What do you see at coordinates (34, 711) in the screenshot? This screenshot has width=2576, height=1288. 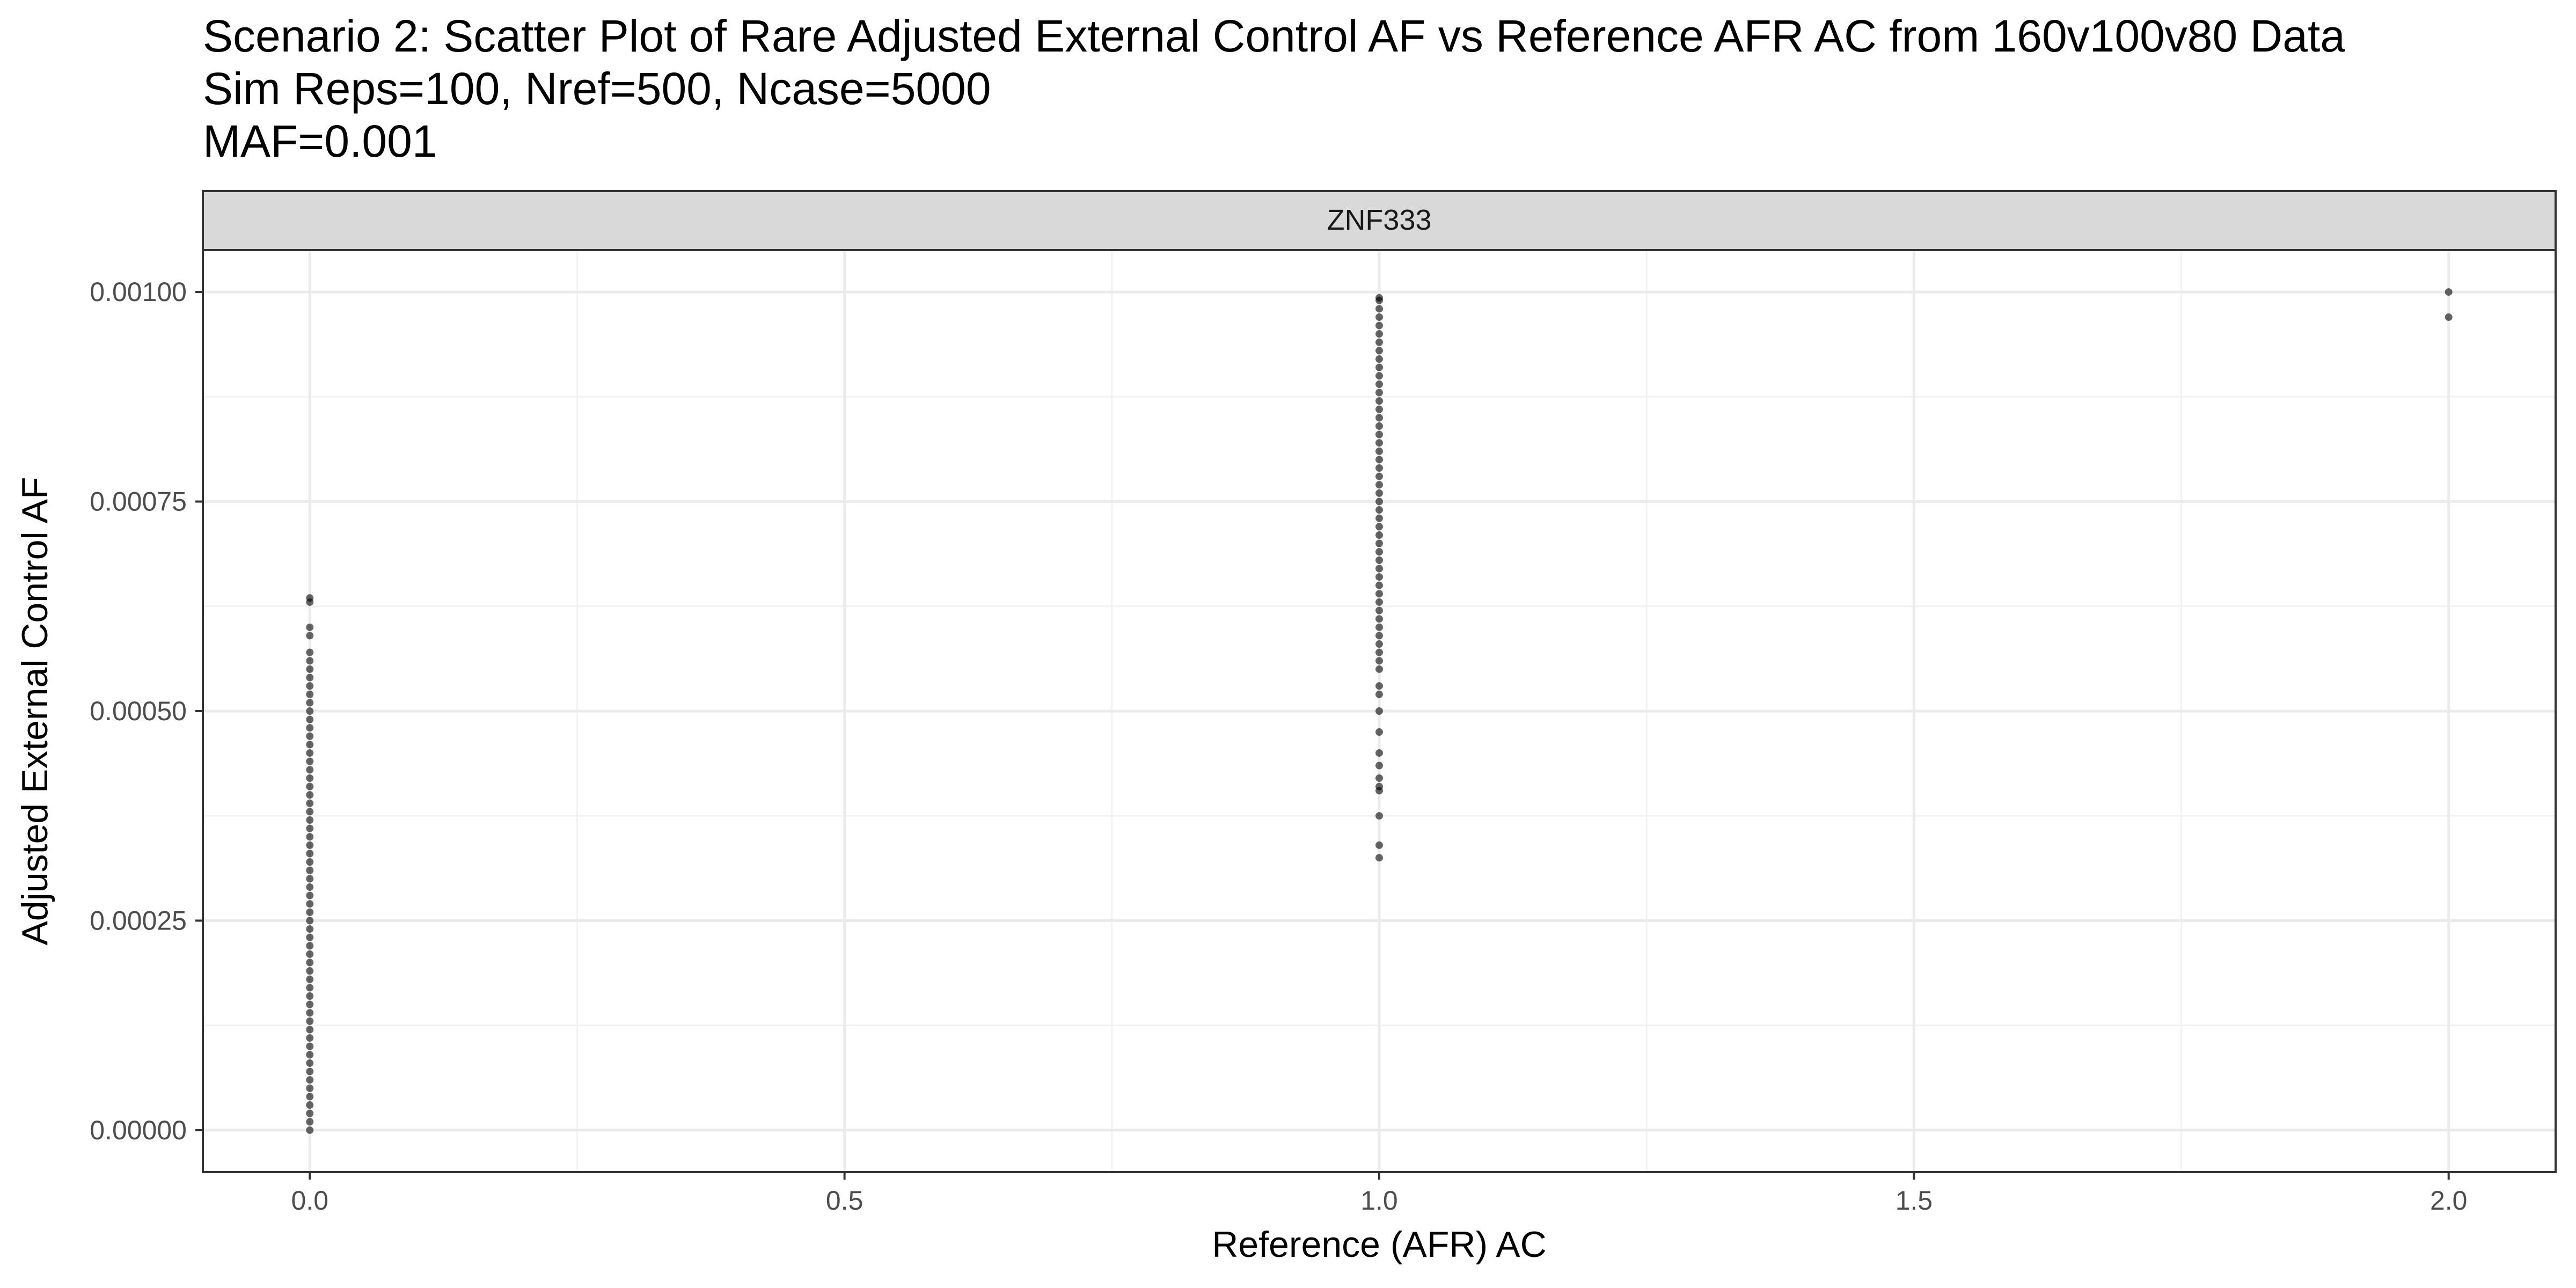 I see `y-axis-title: Adjusted External Control AF` at bounding box center [34, 711].